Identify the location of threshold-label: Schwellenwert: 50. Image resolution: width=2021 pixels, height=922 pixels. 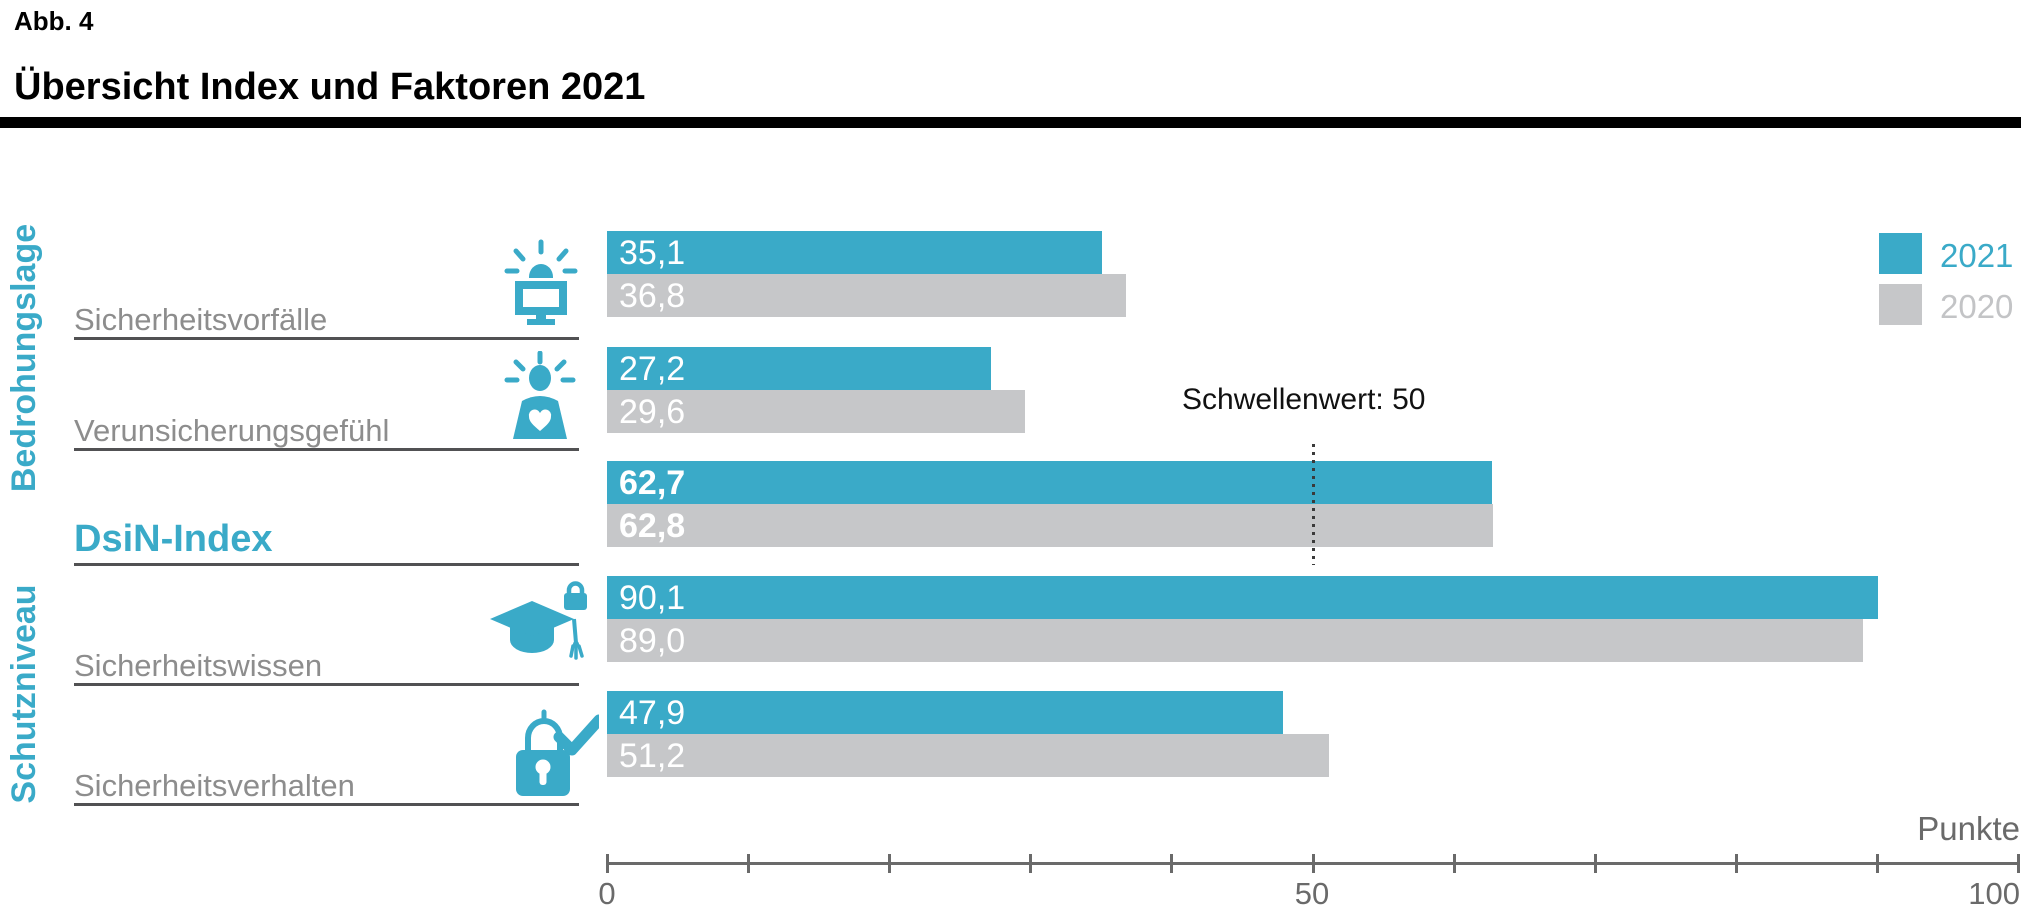
(1304, 399).